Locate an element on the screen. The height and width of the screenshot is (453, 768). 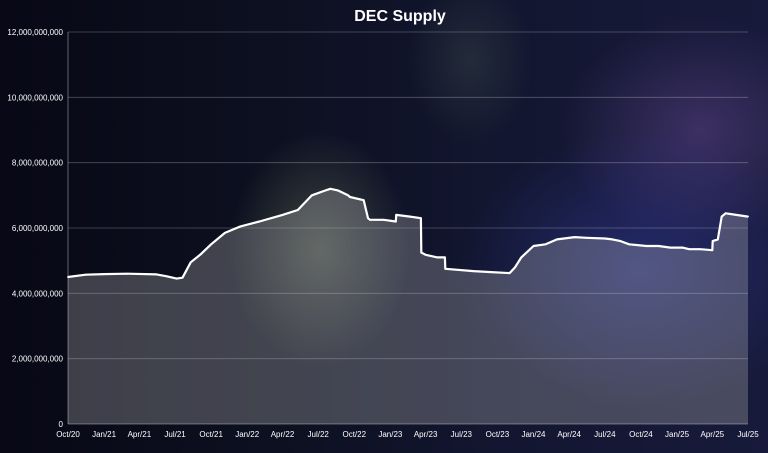
x-tick-label: Oct/21 is located at coordinates (211, 434).